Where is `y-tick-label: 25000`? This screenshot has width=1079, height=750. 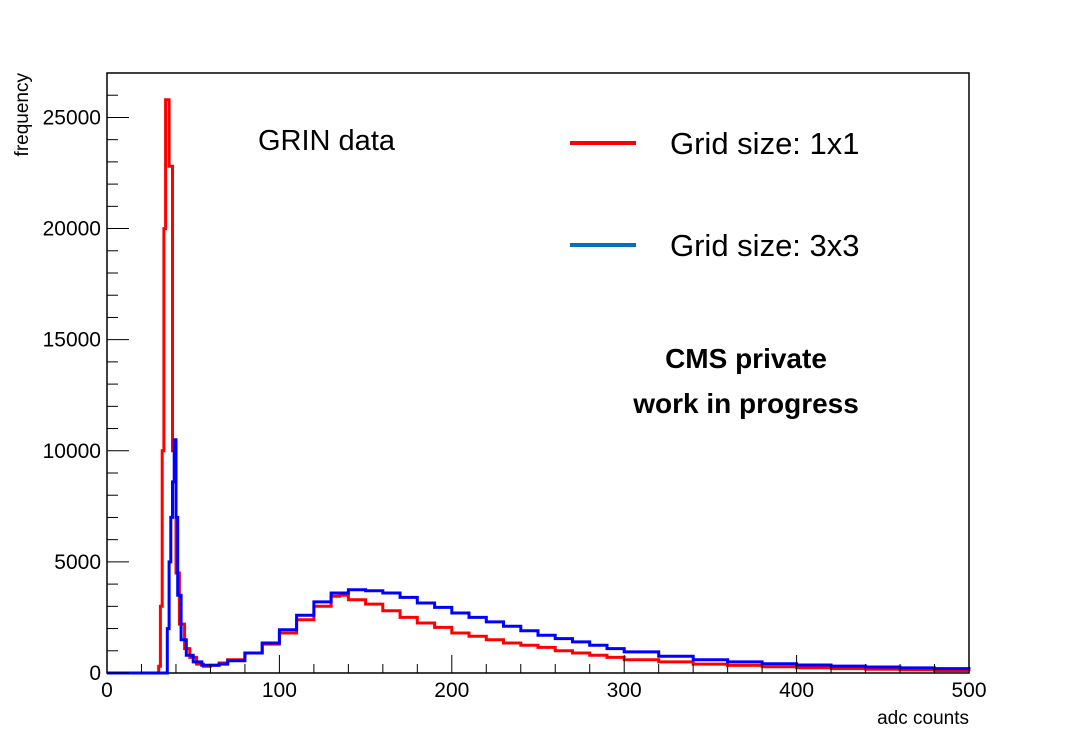 y-tick-label: 25000 is located at coordinates (72, 117).